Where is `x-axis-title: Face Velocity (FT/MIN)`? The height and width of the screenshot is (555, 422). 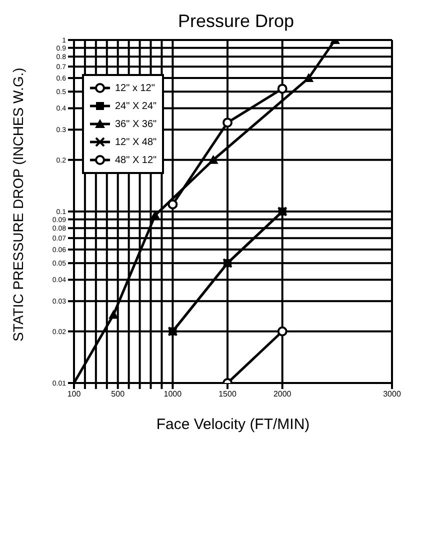 x-axis-title: Face Velocity (FT/MIN) is located at coordinates (233, 424).